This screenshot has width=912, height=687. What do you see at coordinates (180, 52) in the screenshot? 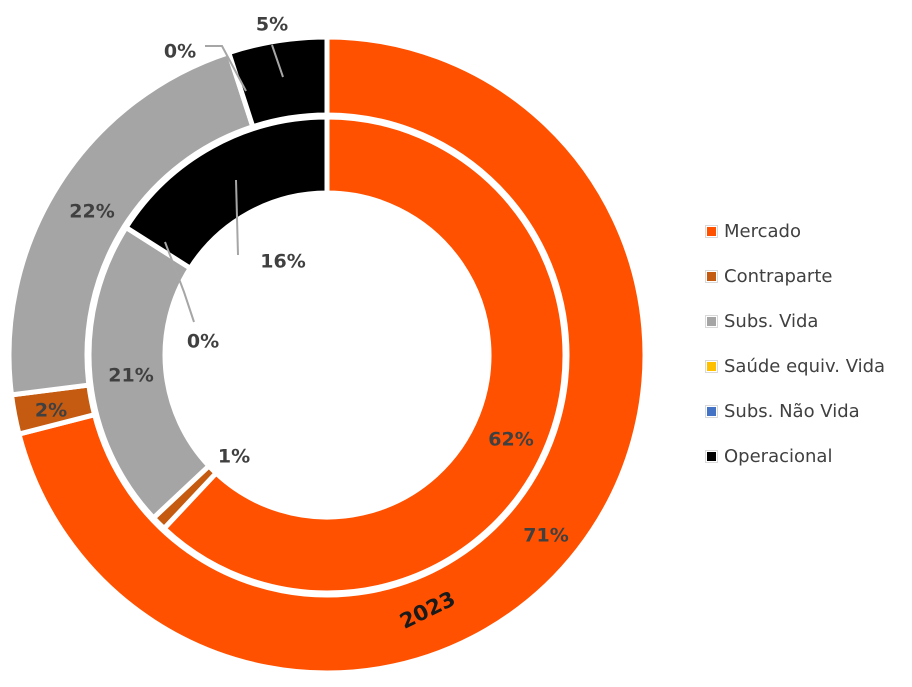
I see `data-label-outer-saude-equiv-vida: 0%` at bounding box center [180, 52].